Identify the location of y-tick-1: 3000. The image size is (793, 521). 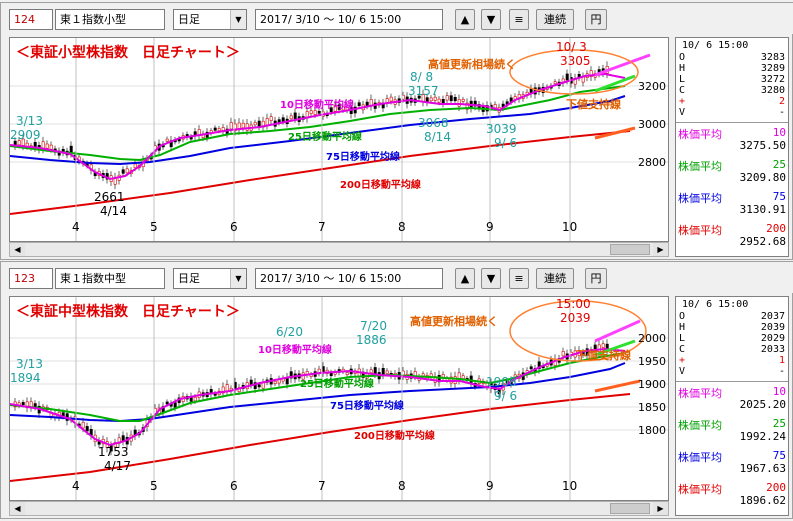
(652, 124).